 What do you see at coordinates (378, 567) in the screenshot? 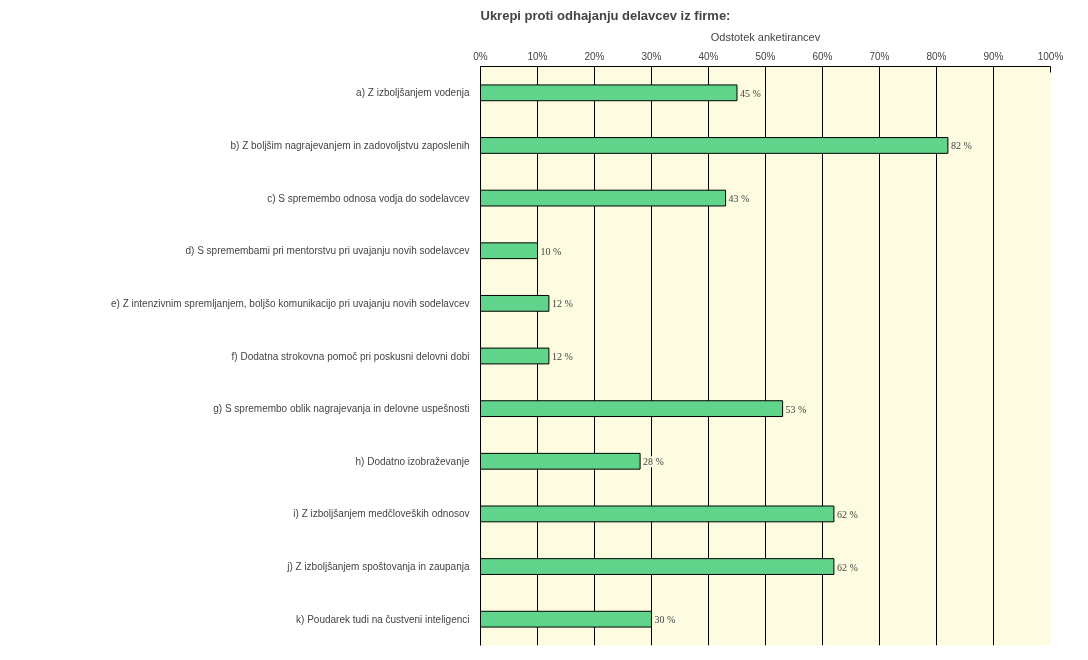
I see `y-tick-label: j) Z izboljšanjem spoštovanja in zaupanja` at bounding box center [378, 567].